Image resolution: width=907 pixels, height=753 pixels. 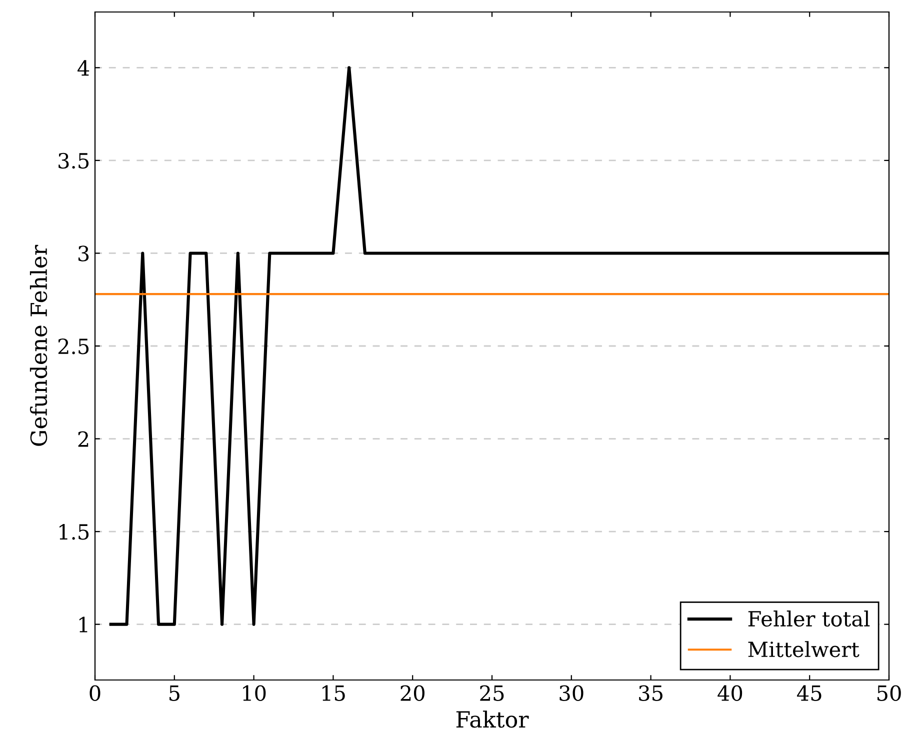 What do you see at coordinates (83, 439) in the screenshot?
I see `y-tick-label: 2` at bounding box center [83, 439].